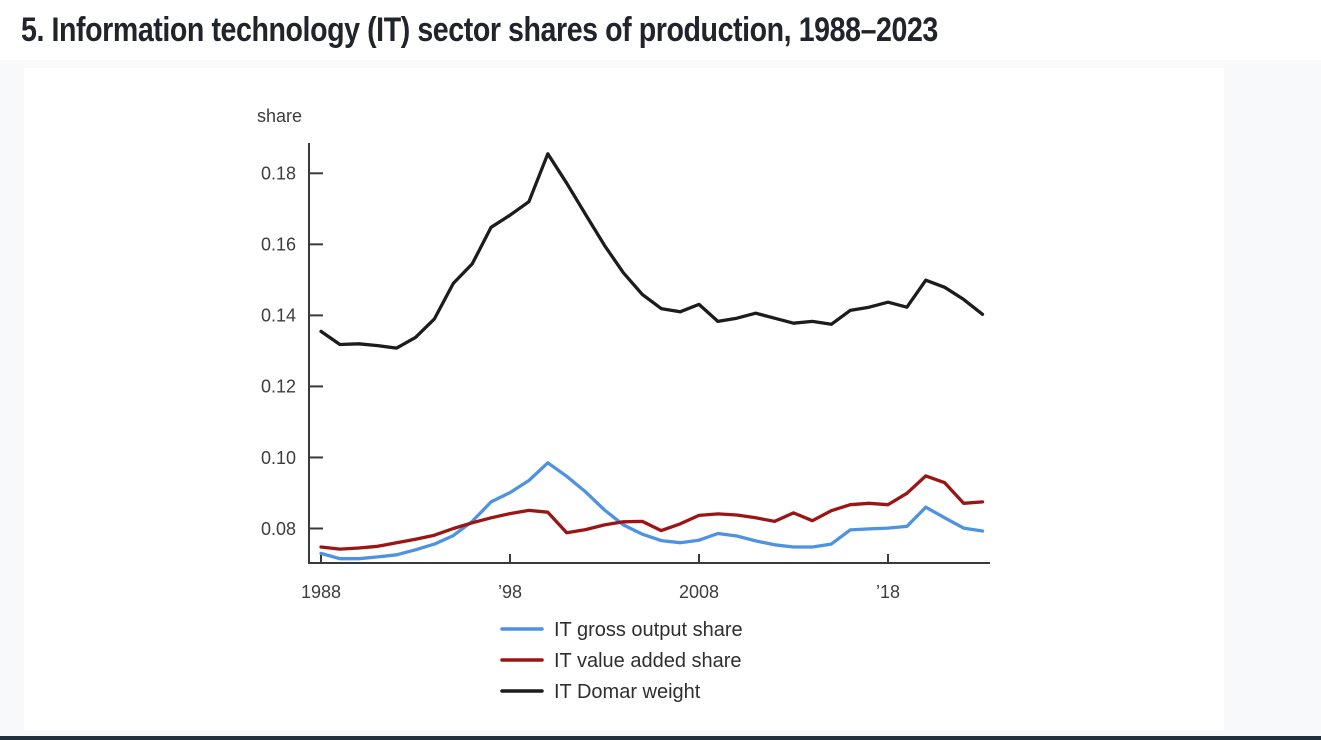  Describe the element at coordinates (648, 630) in the screenshot. I see `legend-label: IT gross output share` at that location.